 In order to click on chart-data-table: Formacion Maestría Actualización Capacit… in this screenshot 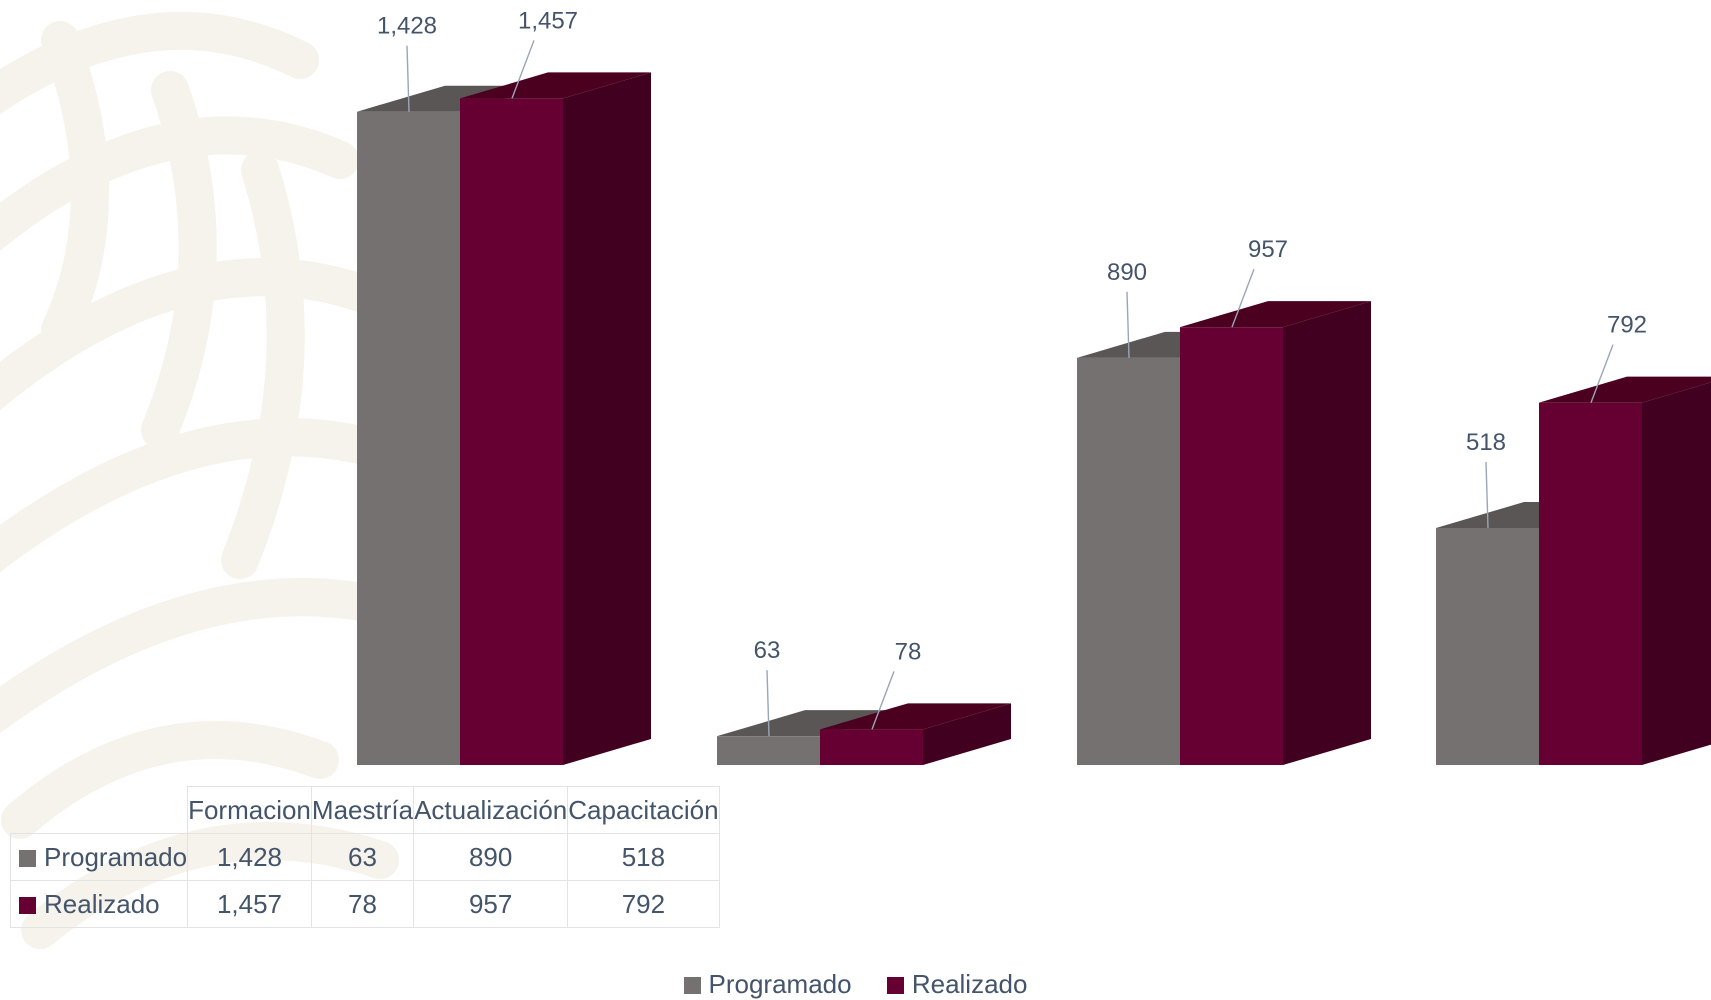, I will do `click(364, 857)`.